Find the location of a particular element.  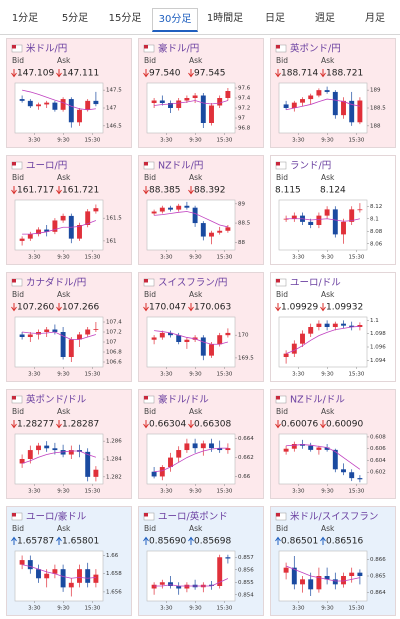

chart-frame is located at coordinates (191, 459).